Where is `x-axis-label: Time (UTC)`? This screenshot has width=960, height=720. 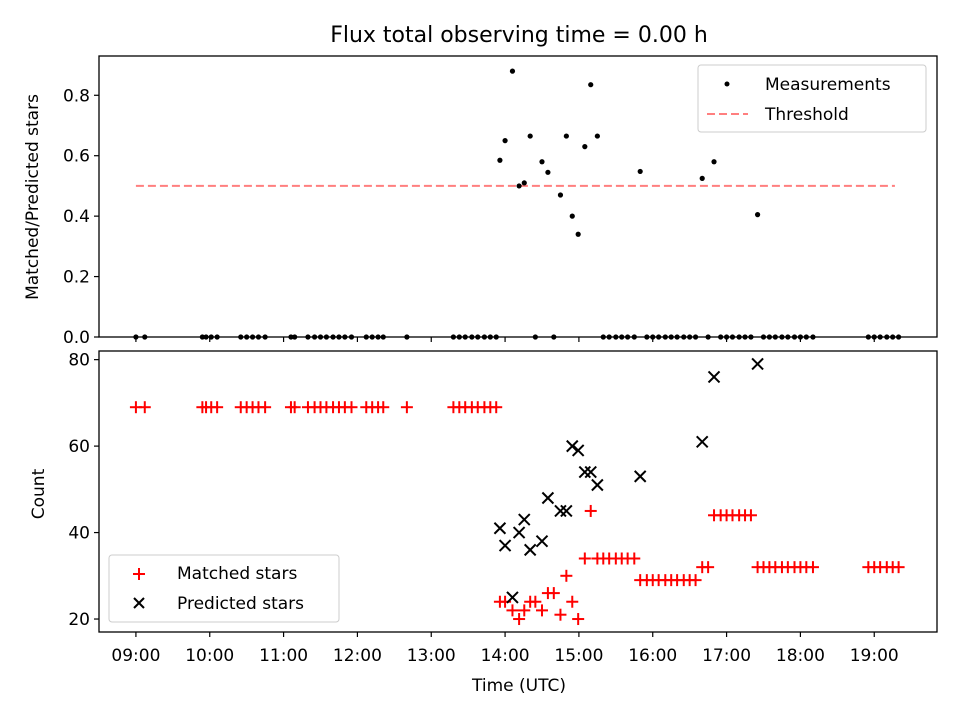 x-axis-label: Time (UTC) is located at coordinates (518, 686).